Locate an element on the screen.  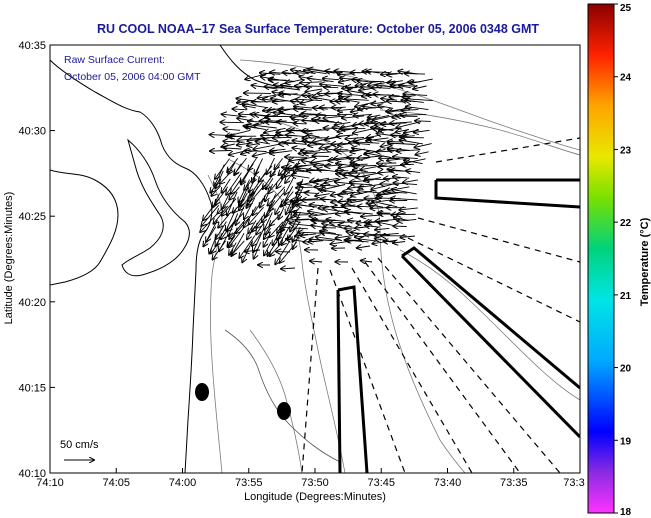
x-tick-label: 73:40 is located at coordinates (448, 483).